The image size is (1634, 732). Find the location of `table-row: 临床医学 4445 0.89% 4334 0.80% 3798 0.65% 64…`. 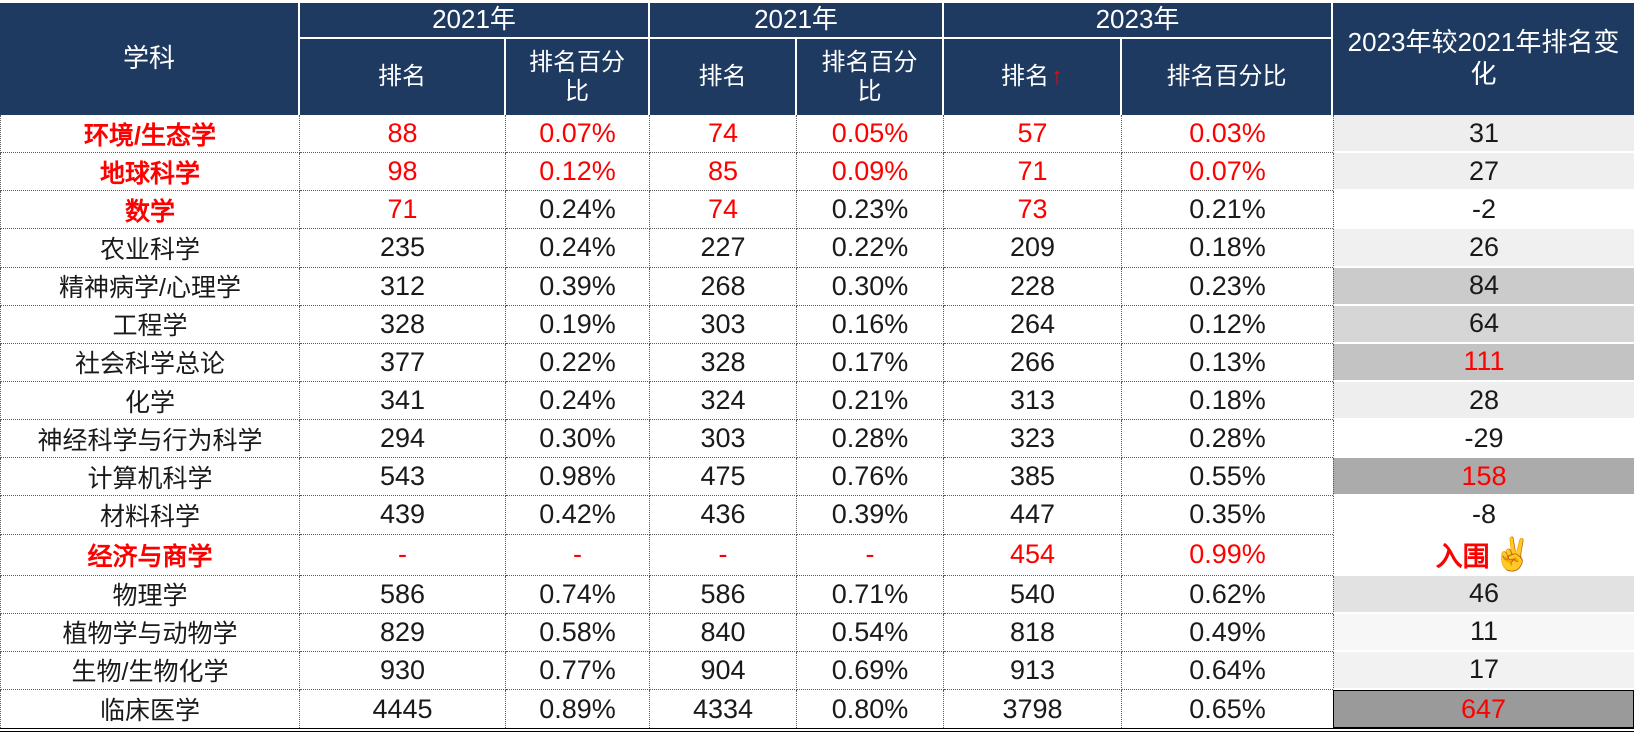

table-row: 临床医学 4445 0.89% 4334 0.80% 3798 0.65% 64… is located at coordinates (817, 709).